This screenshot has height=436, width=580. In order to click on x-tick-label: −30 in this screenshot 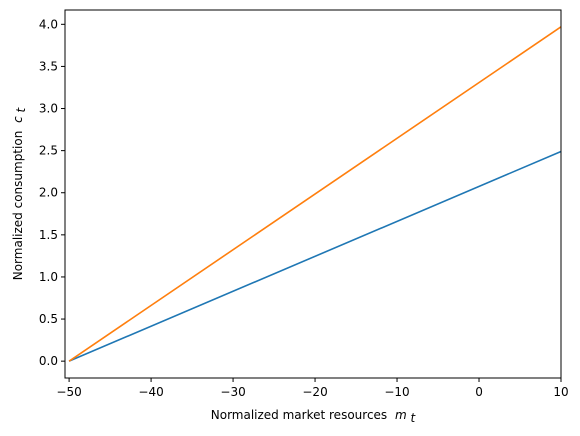, I will do `click(232, 392)`.